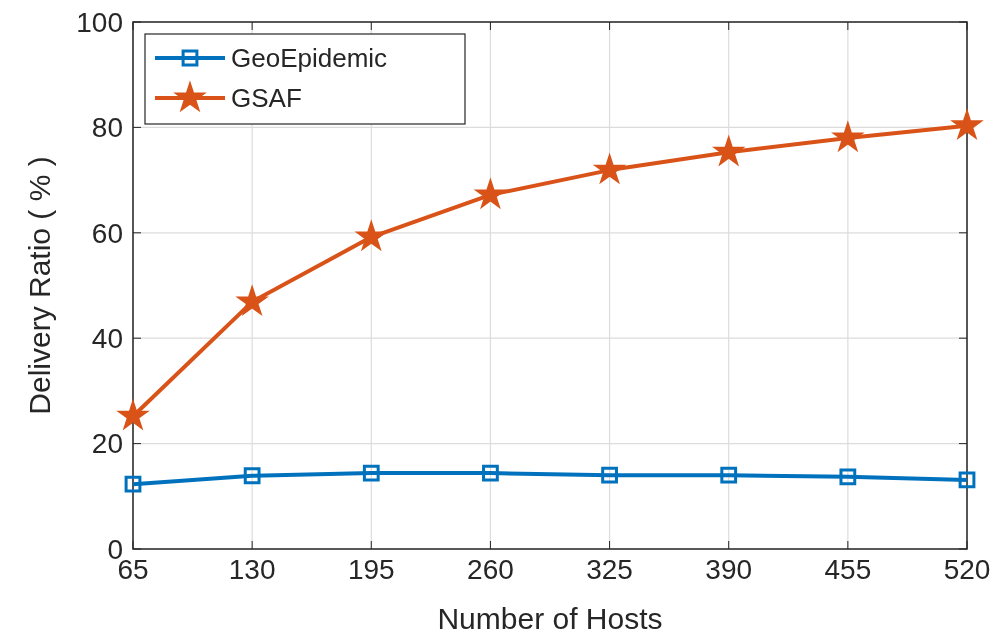 This screenshot has height=641, width=1001. I want to click on y-tick-label: 20, so click(107, 444).